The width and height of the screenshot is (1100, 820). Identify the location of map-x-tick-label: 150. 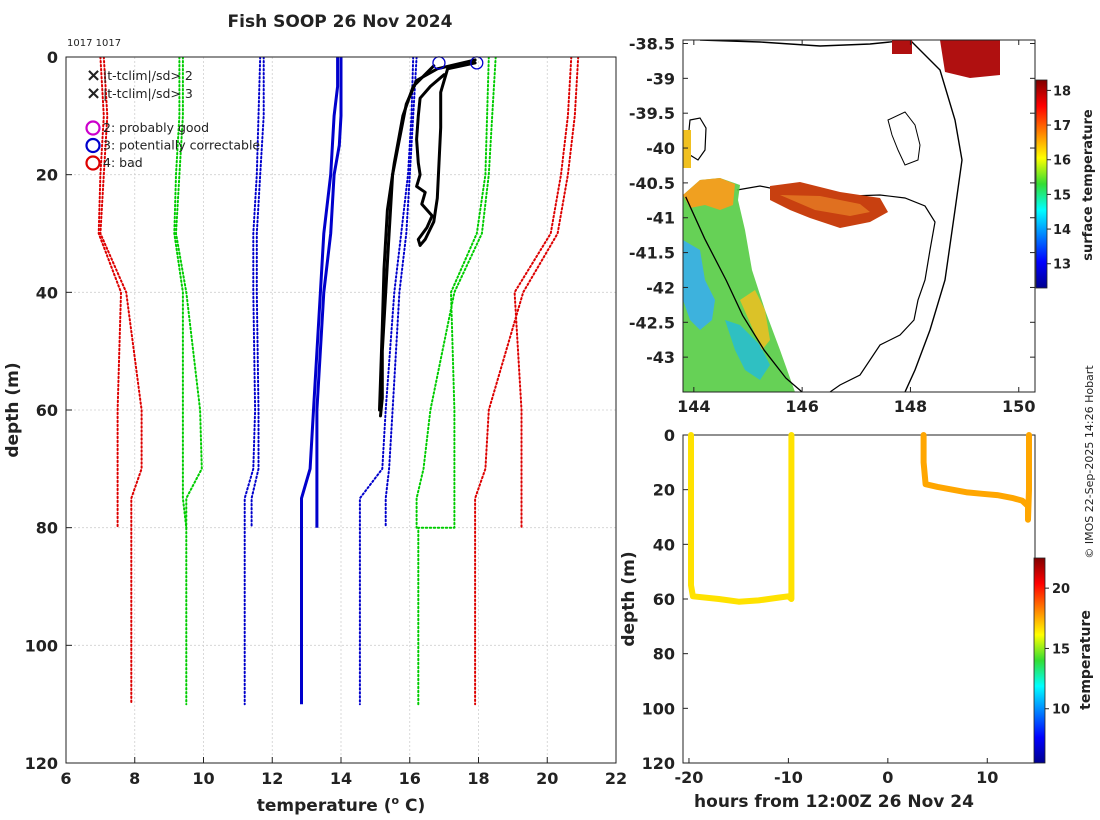
(1018, 406).